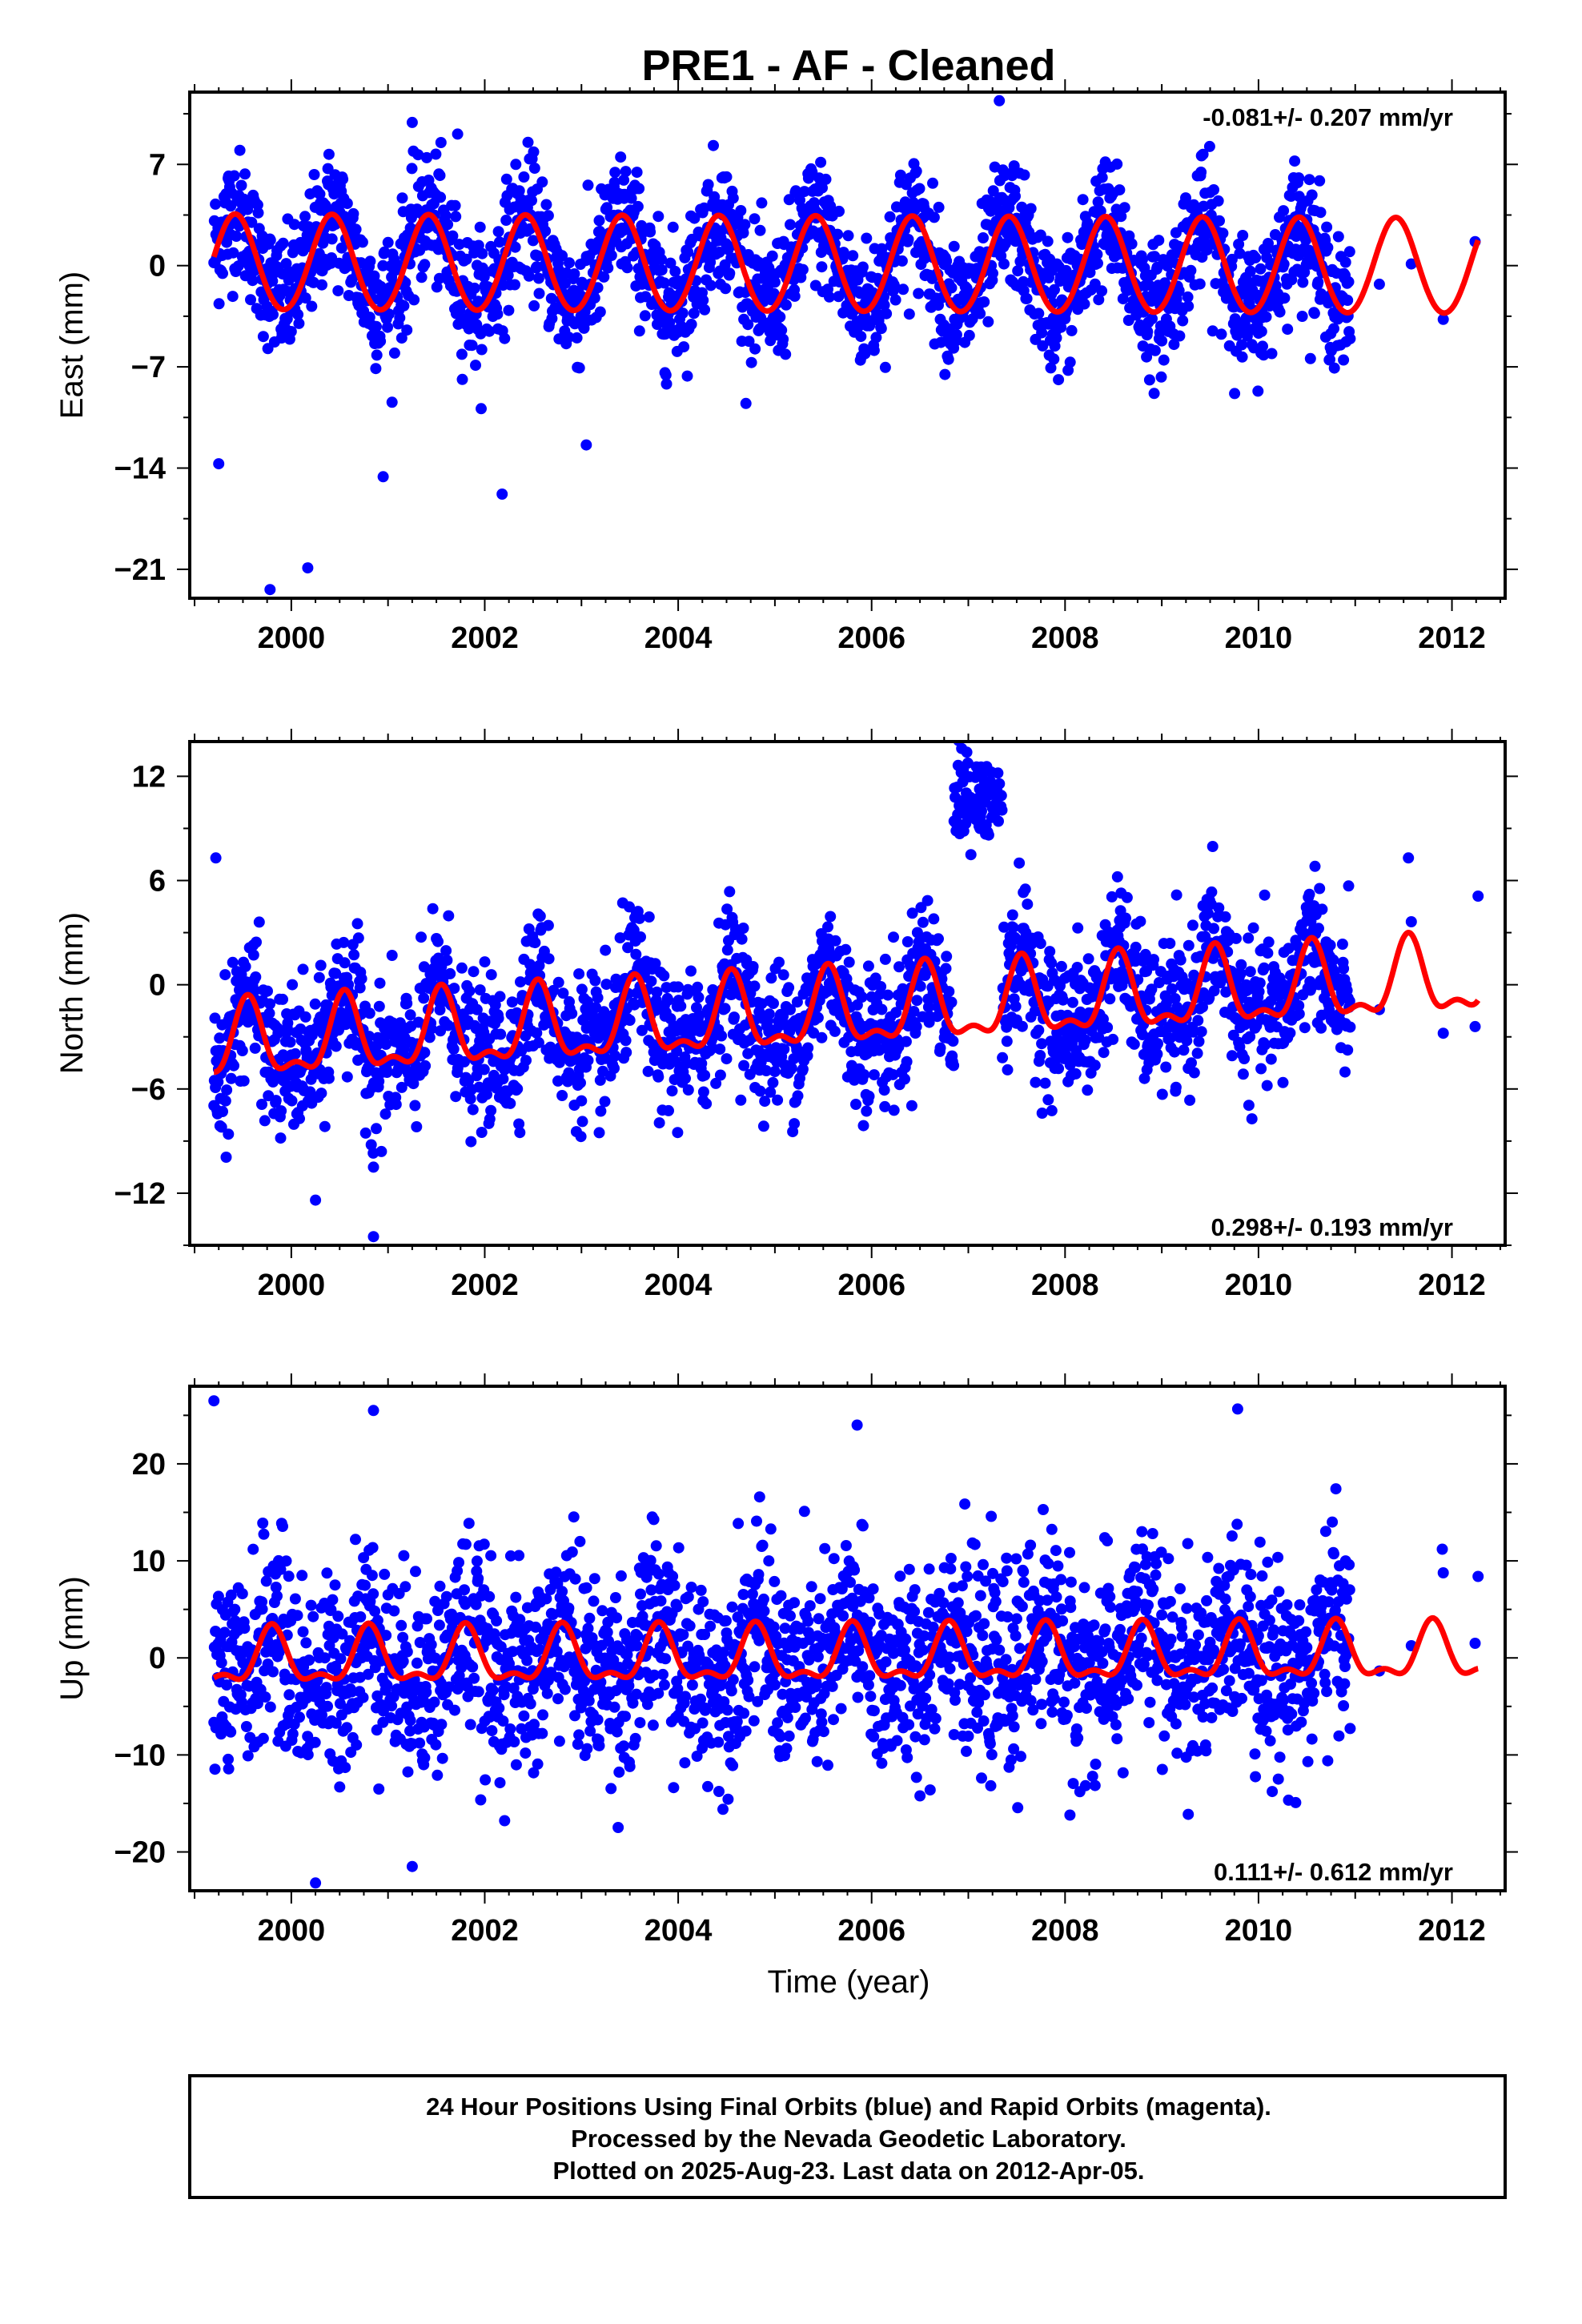 The width and height of the screenshot is (1582, 2324). What do you see at coordinates (148, 367) in the screenshot?
I see `east-y-tick-label: −7` at bounding box center [148, 367].